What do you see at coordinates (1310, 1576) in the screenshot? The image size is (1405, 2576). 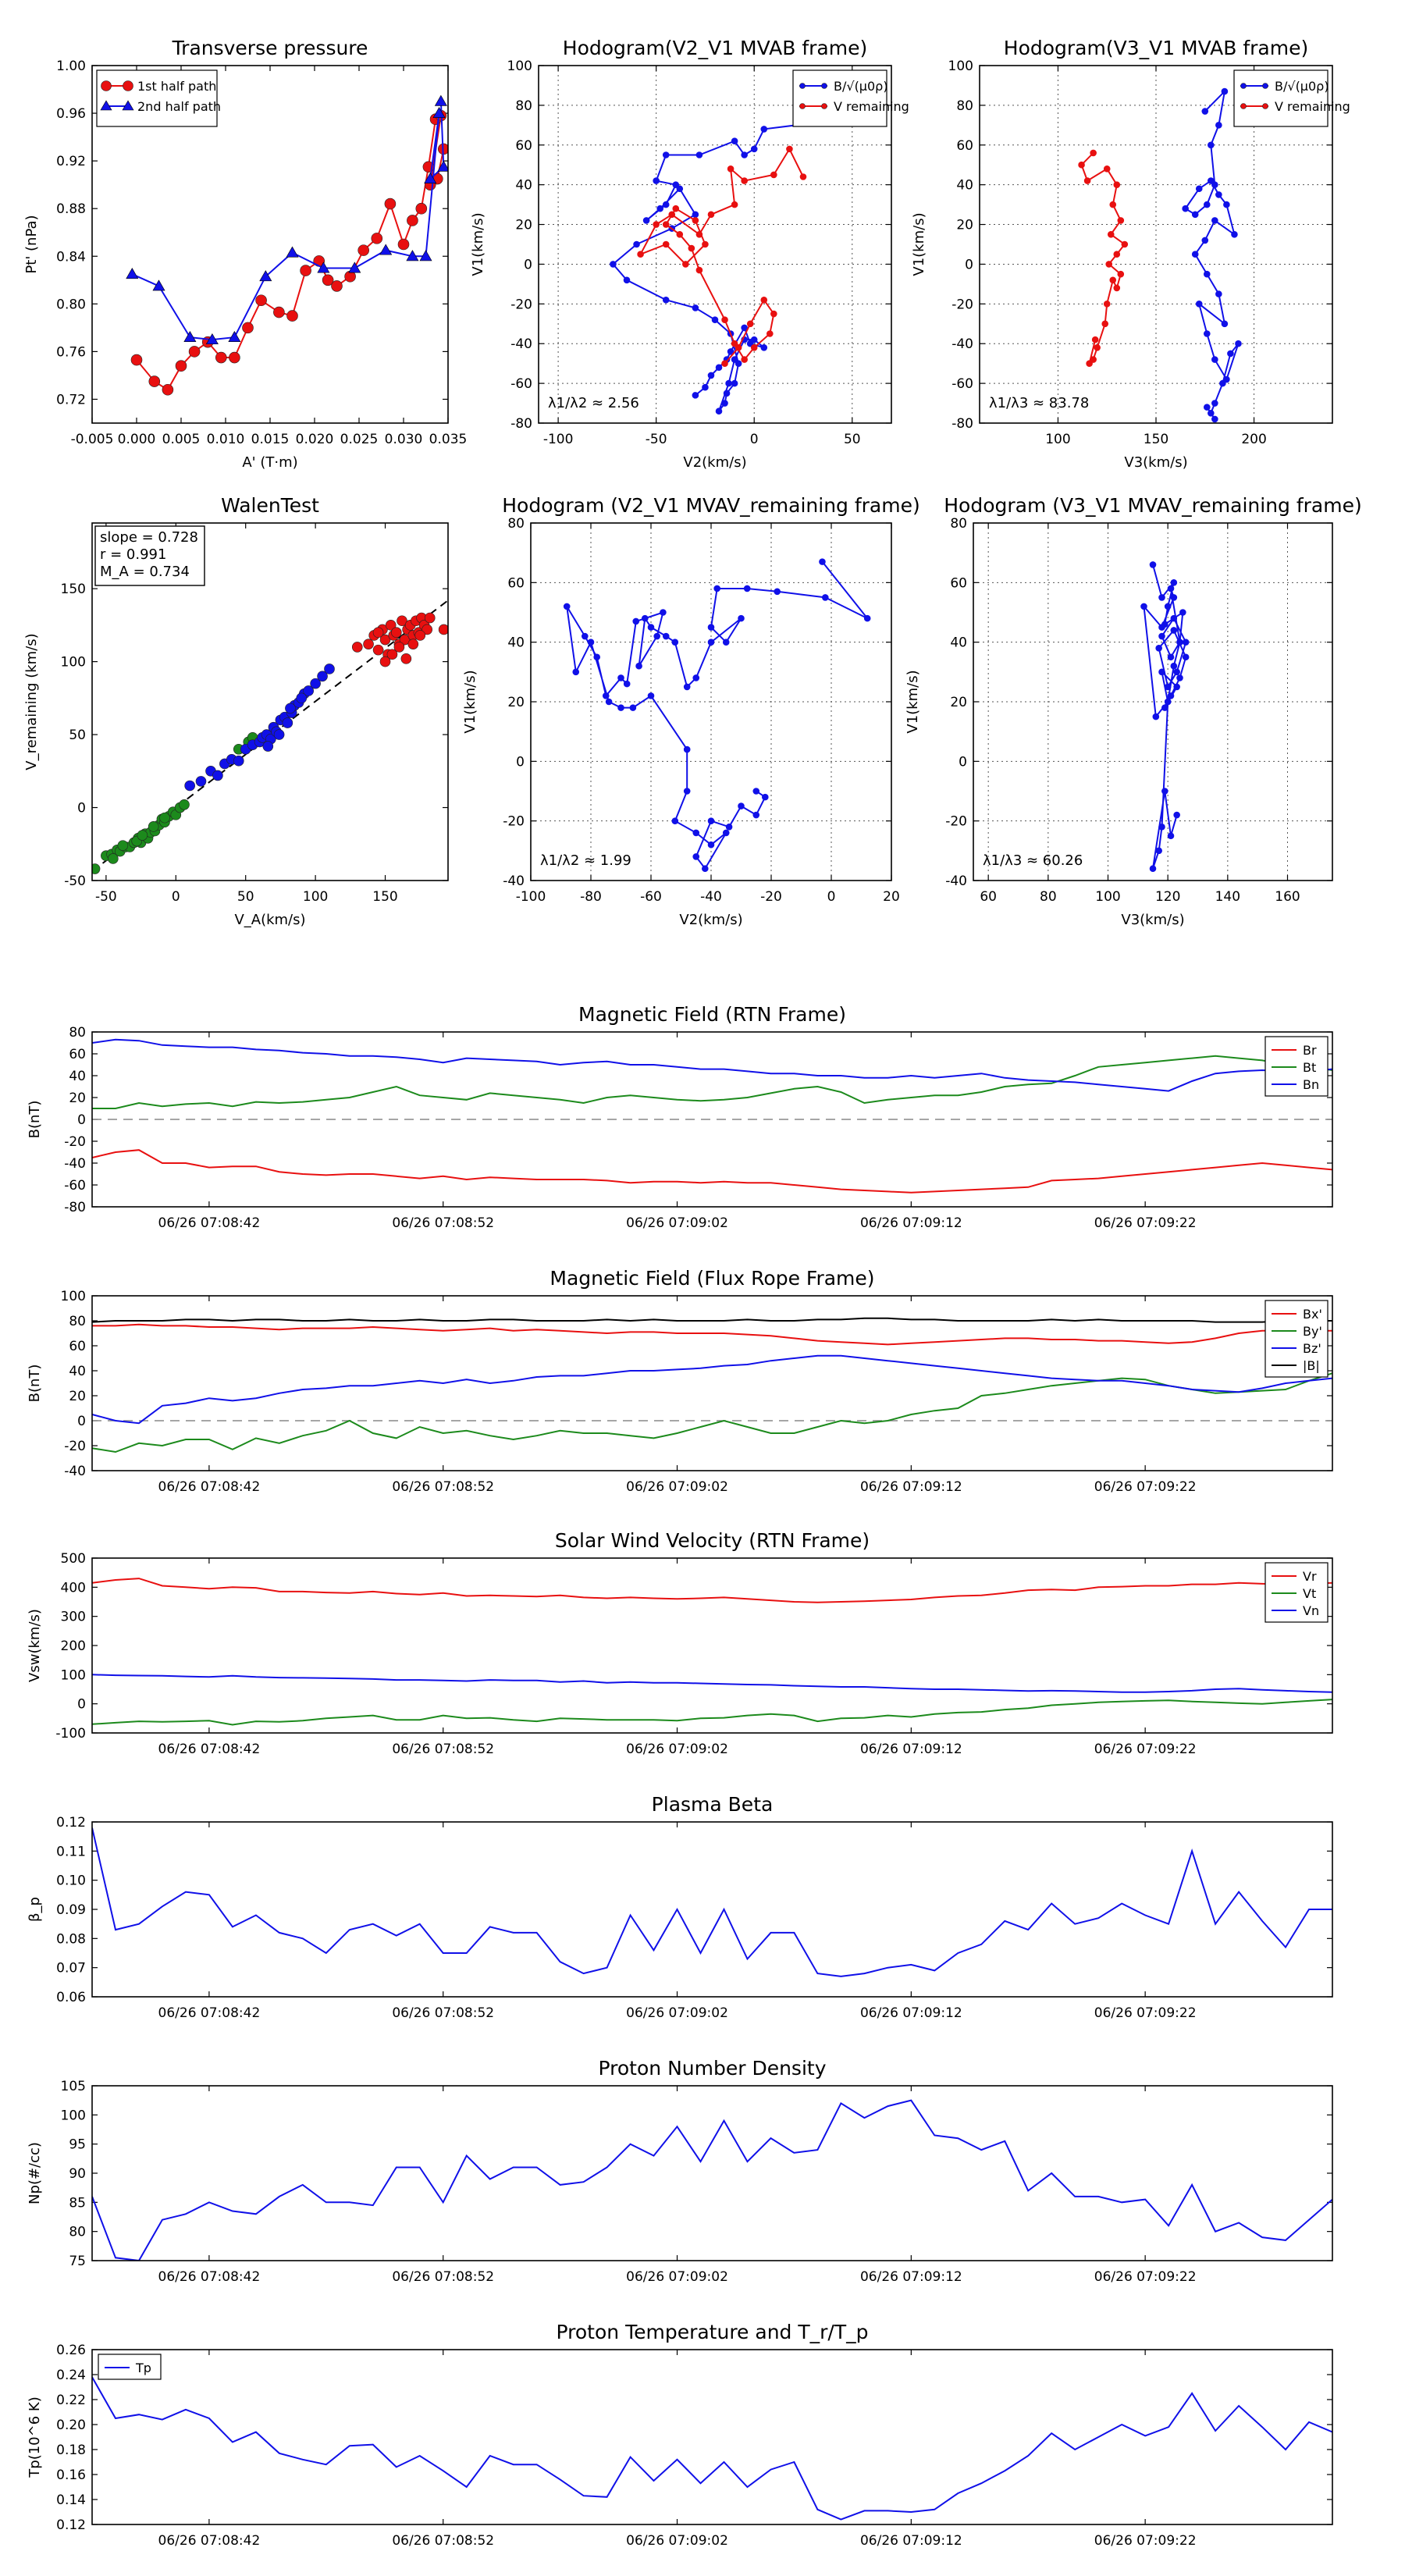 I see `legend-label: Vr` at bounding box center [1310, 1576].